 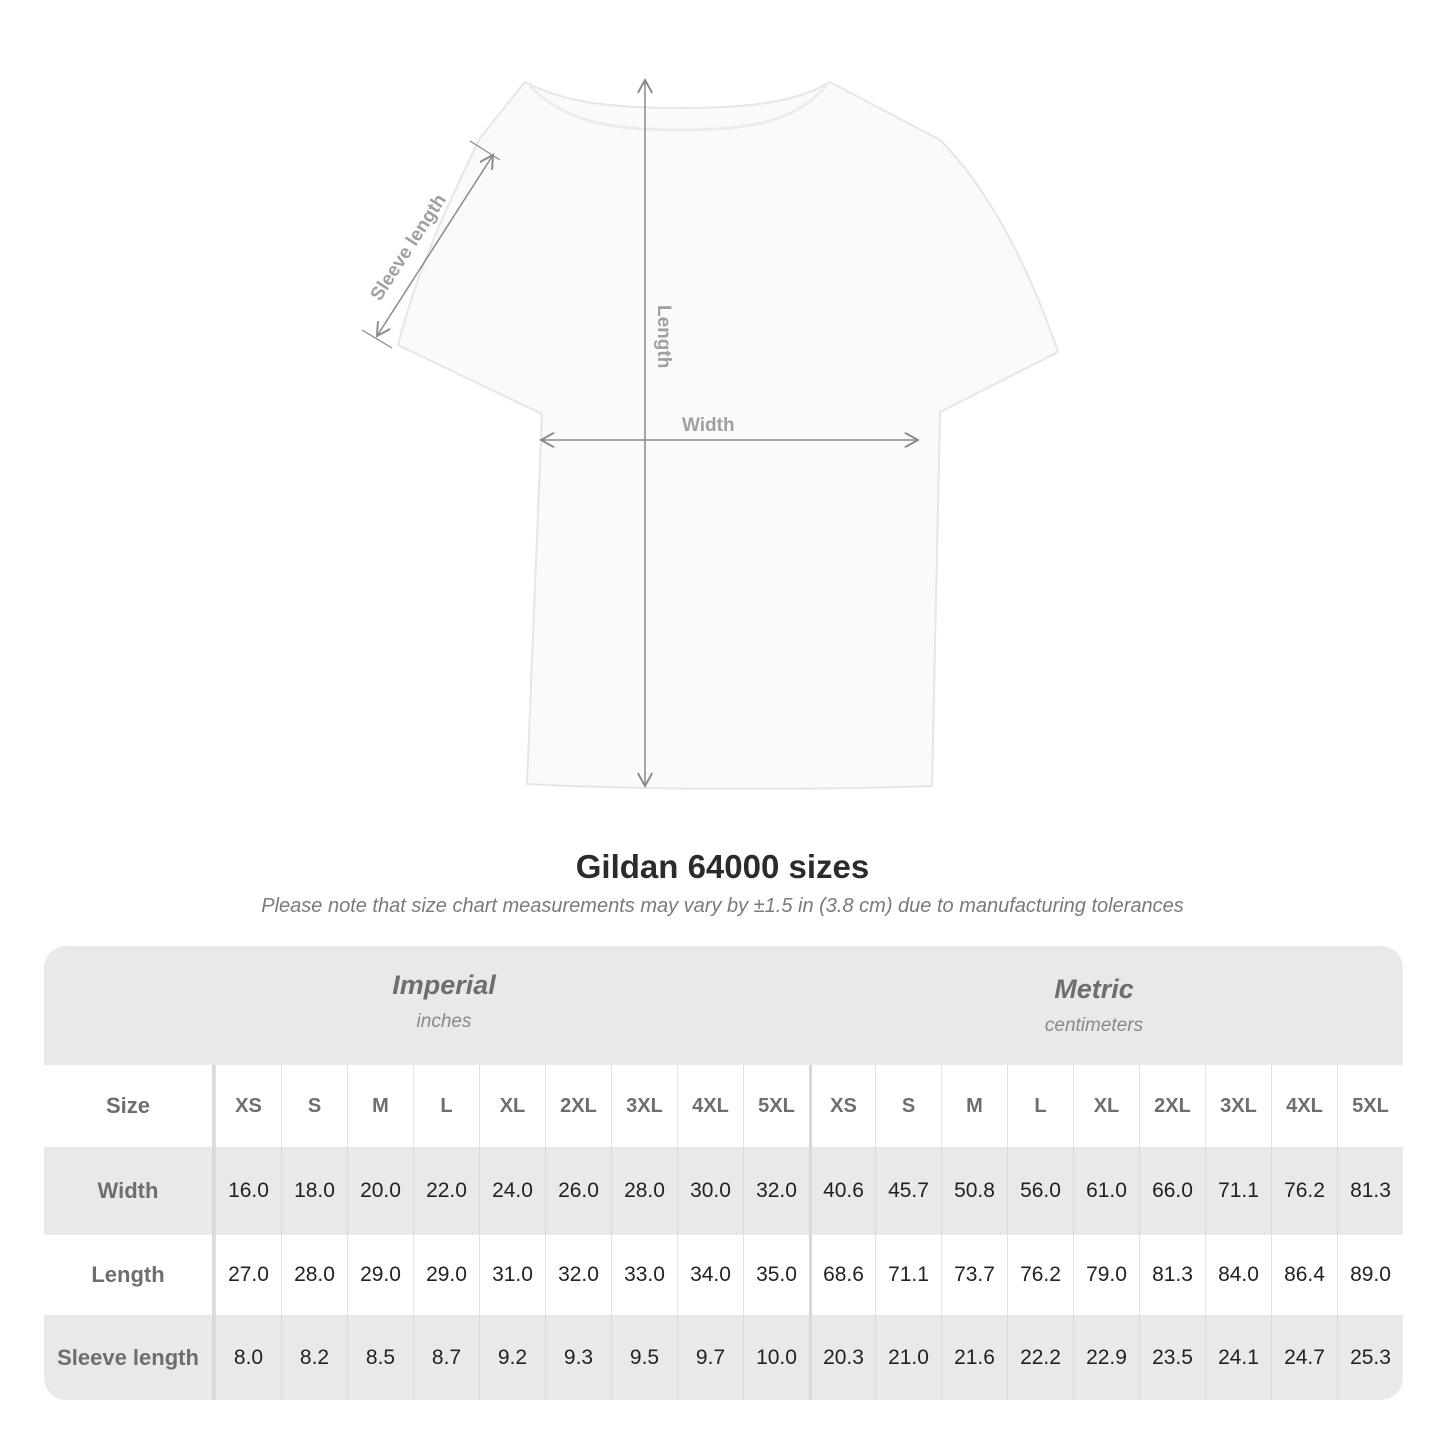 I want to click on table-cell: 22.2, so click(x=1040, y=1357).